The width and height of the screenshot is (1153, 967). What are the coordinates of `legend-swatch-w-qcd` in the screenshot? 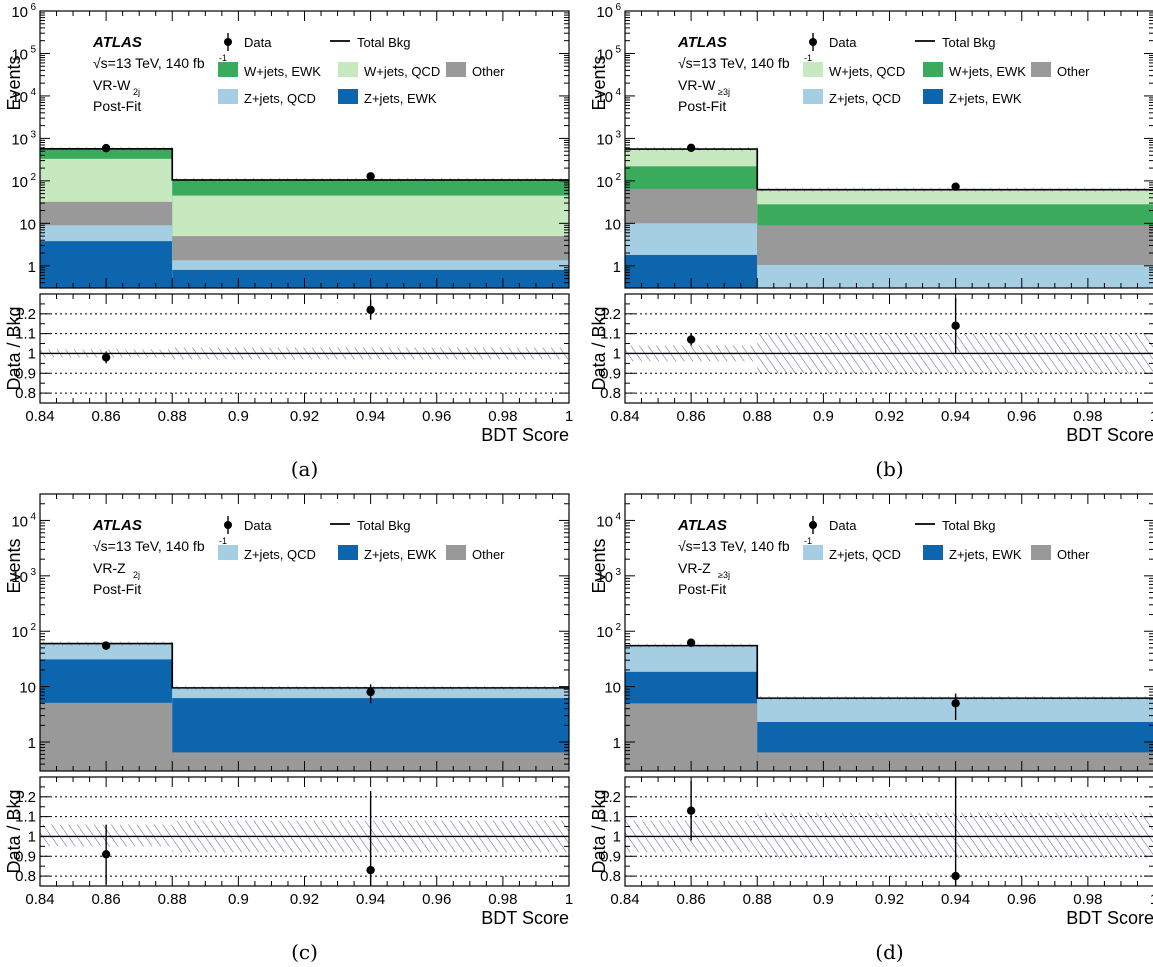 It's located at (813, 69).